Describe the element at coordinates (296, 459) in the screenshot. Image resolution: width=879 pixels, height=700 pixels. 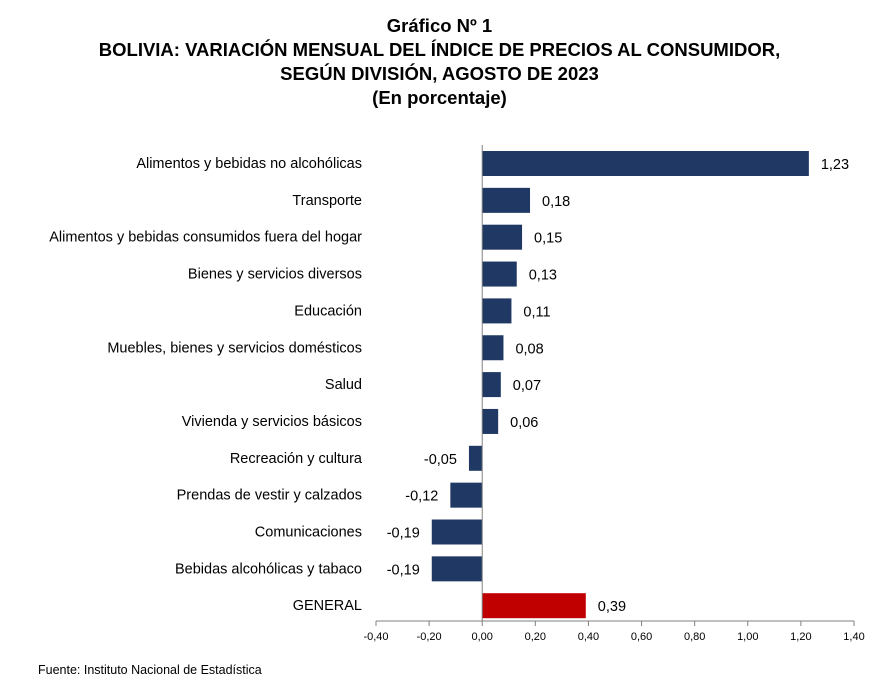
I see `category-label: Recreación y cultura` at that location.